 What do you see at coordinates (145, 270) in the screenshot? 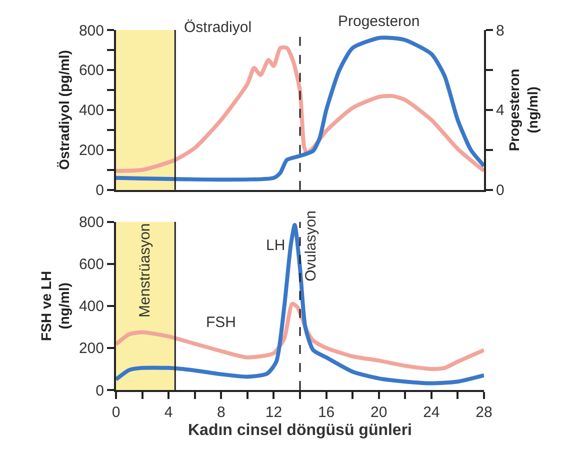
I see `band-label: Menstrüasyon` at bounding box center [145, 270].